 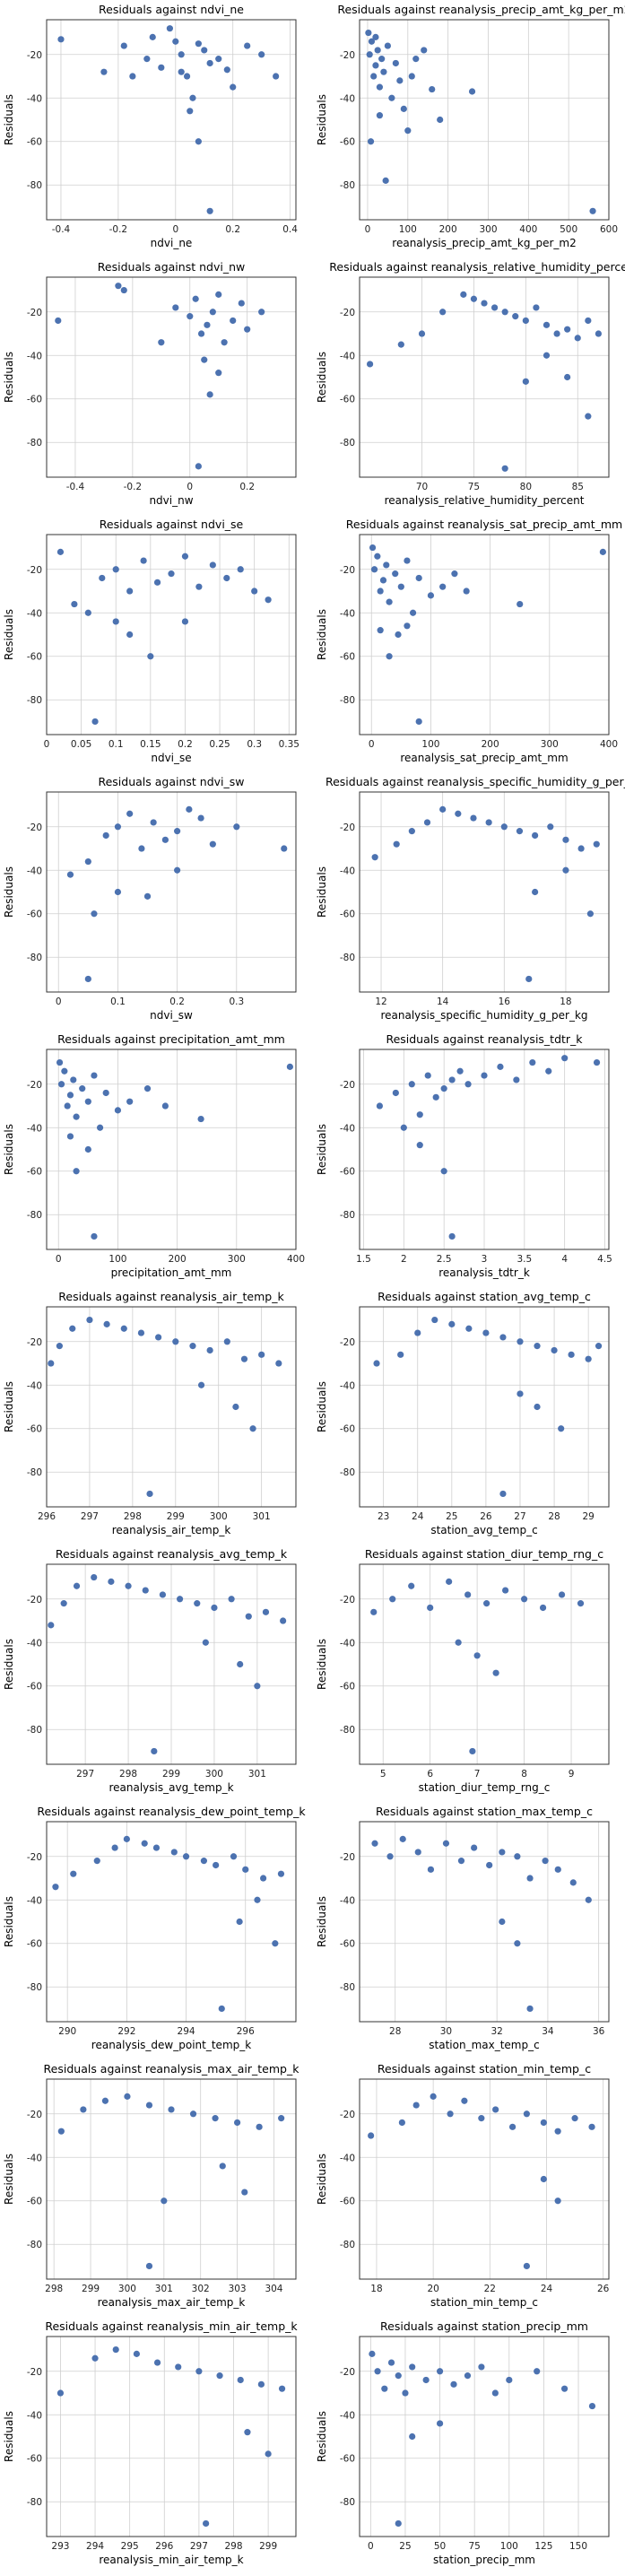 What do you see at coordinates (363, 1259) in the screenshot?
I see `x-tick-label: 1.5` at bounding box center [363, 1259].